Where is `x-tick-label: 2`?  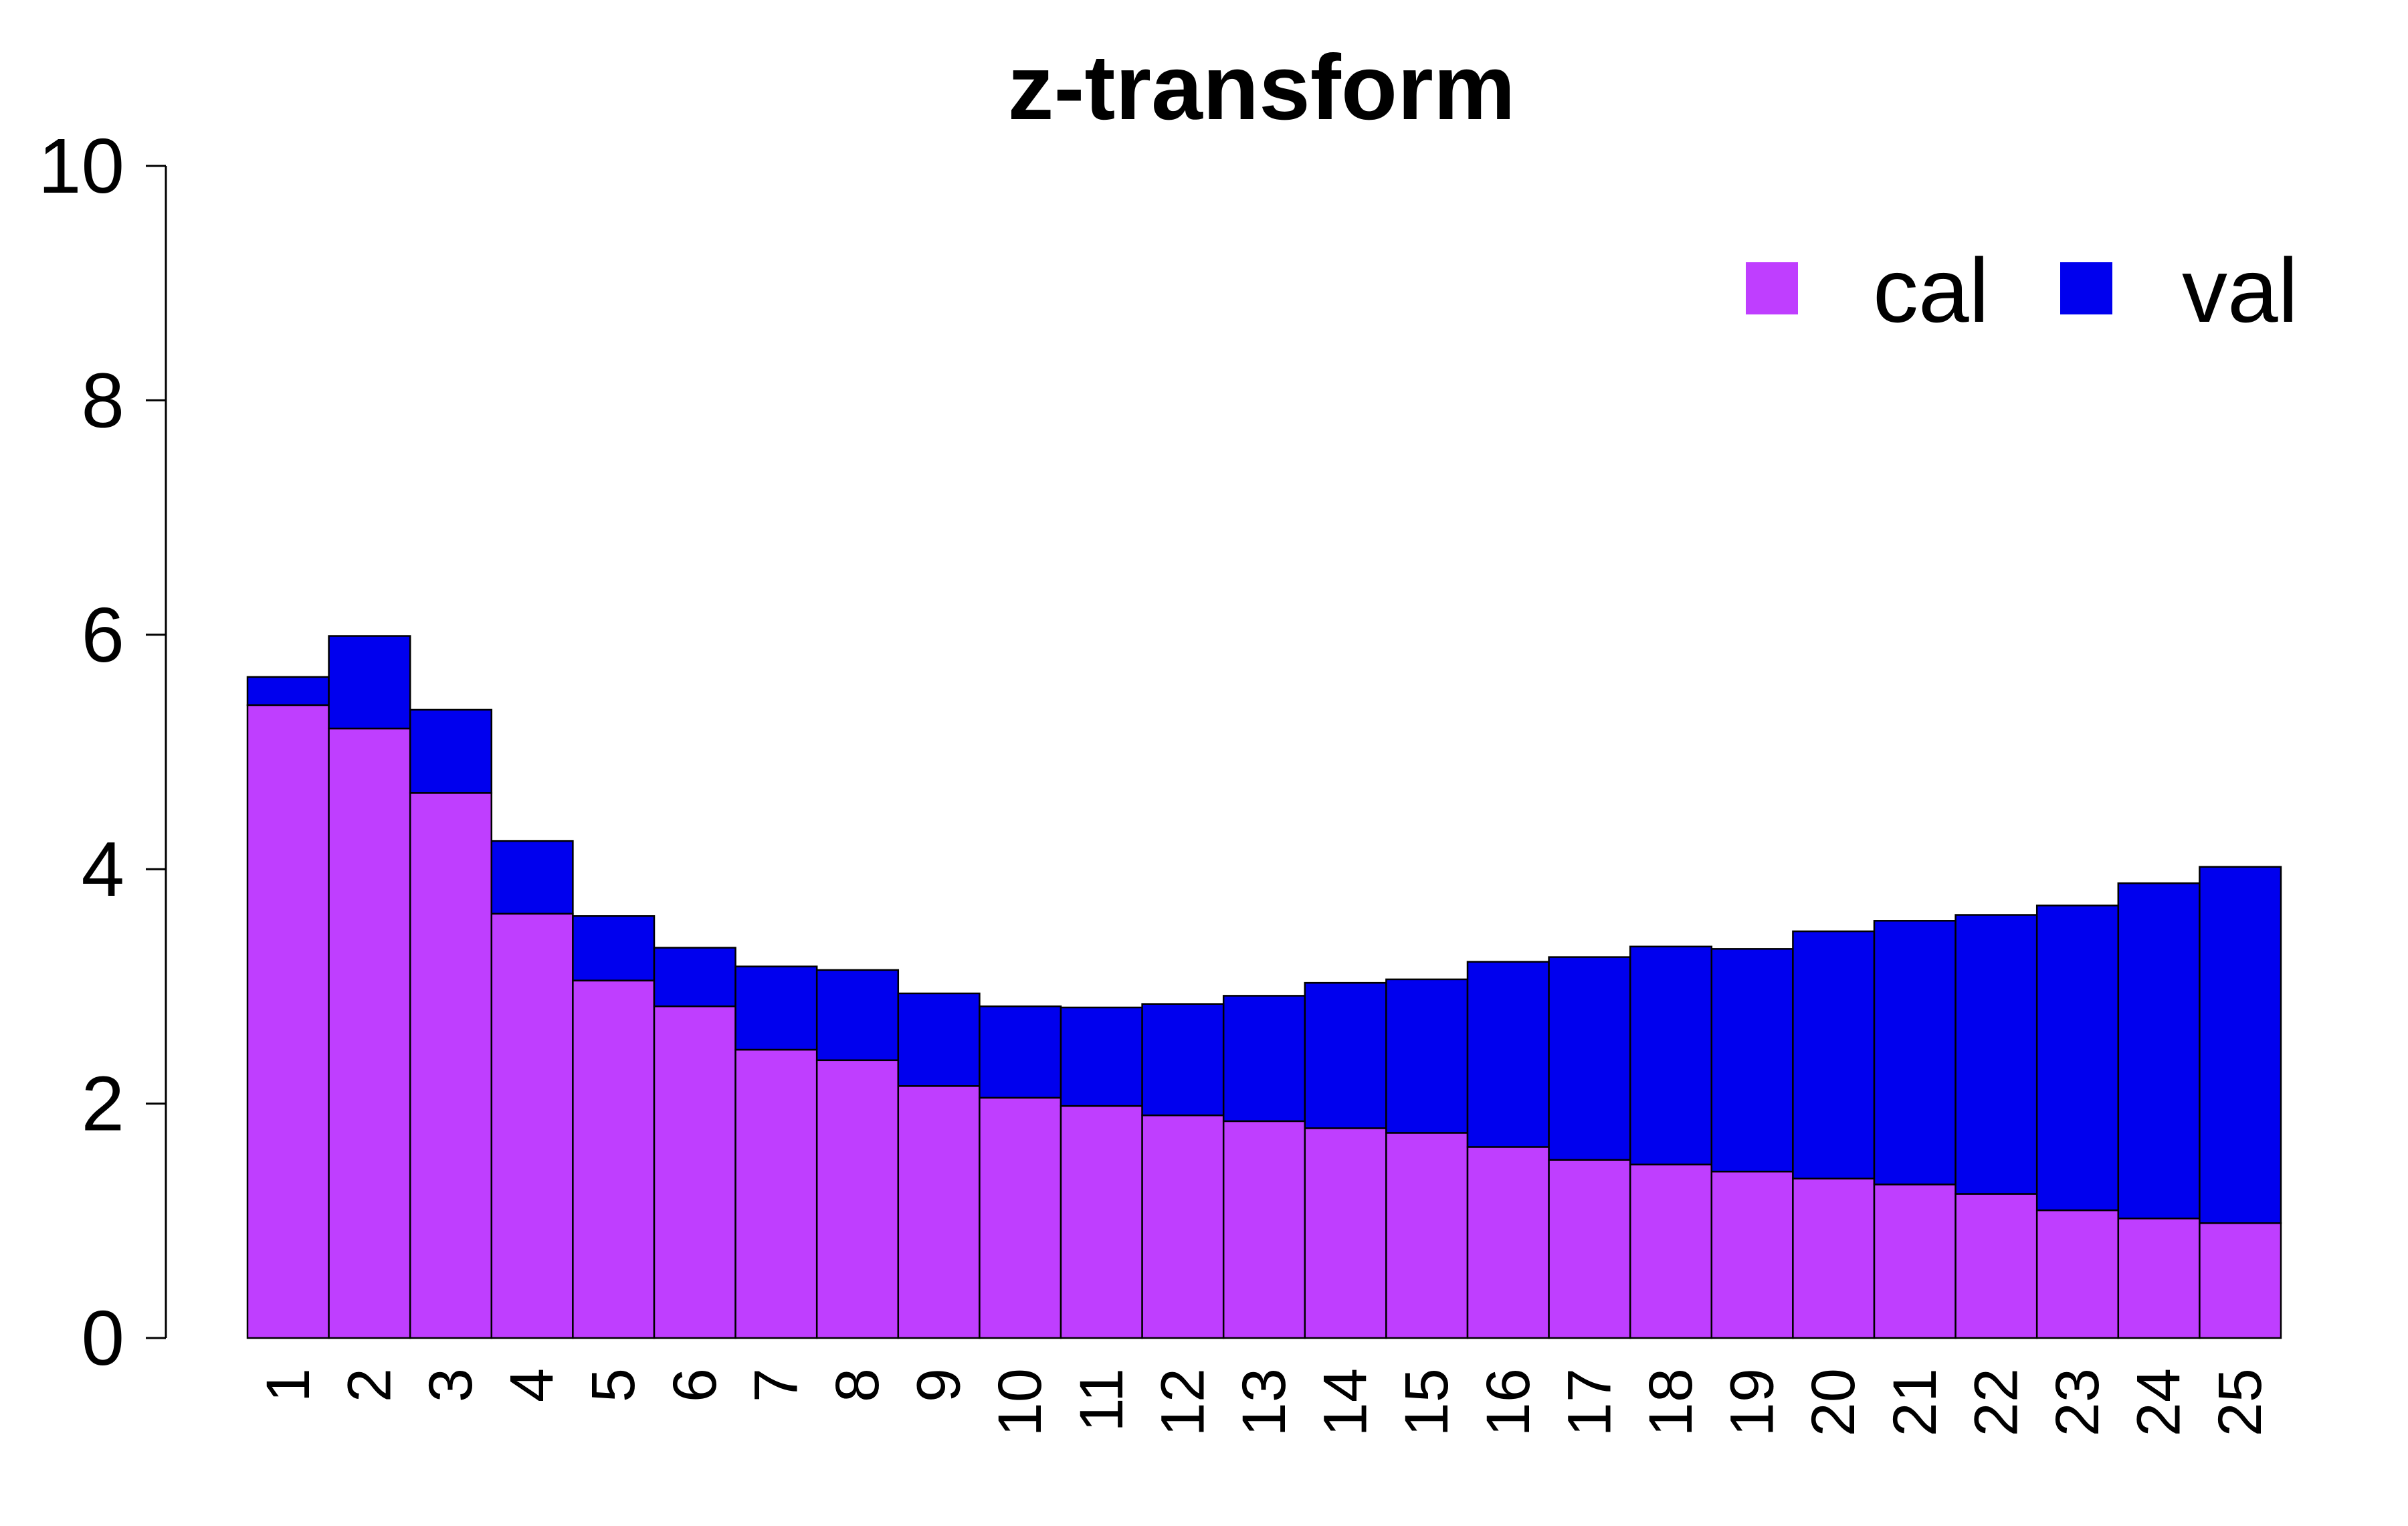
x-tick-label: 2 is located at coordinates (369, 1385).